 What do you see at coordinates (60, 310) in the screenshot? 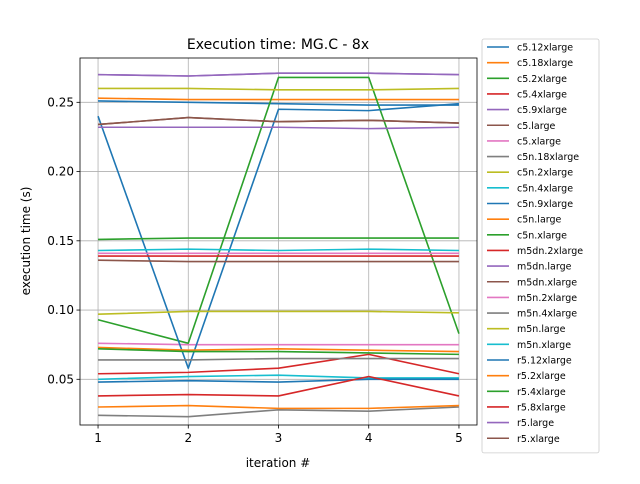
I see `y-tick-label: 0.10` at bounding box center [60, 310].